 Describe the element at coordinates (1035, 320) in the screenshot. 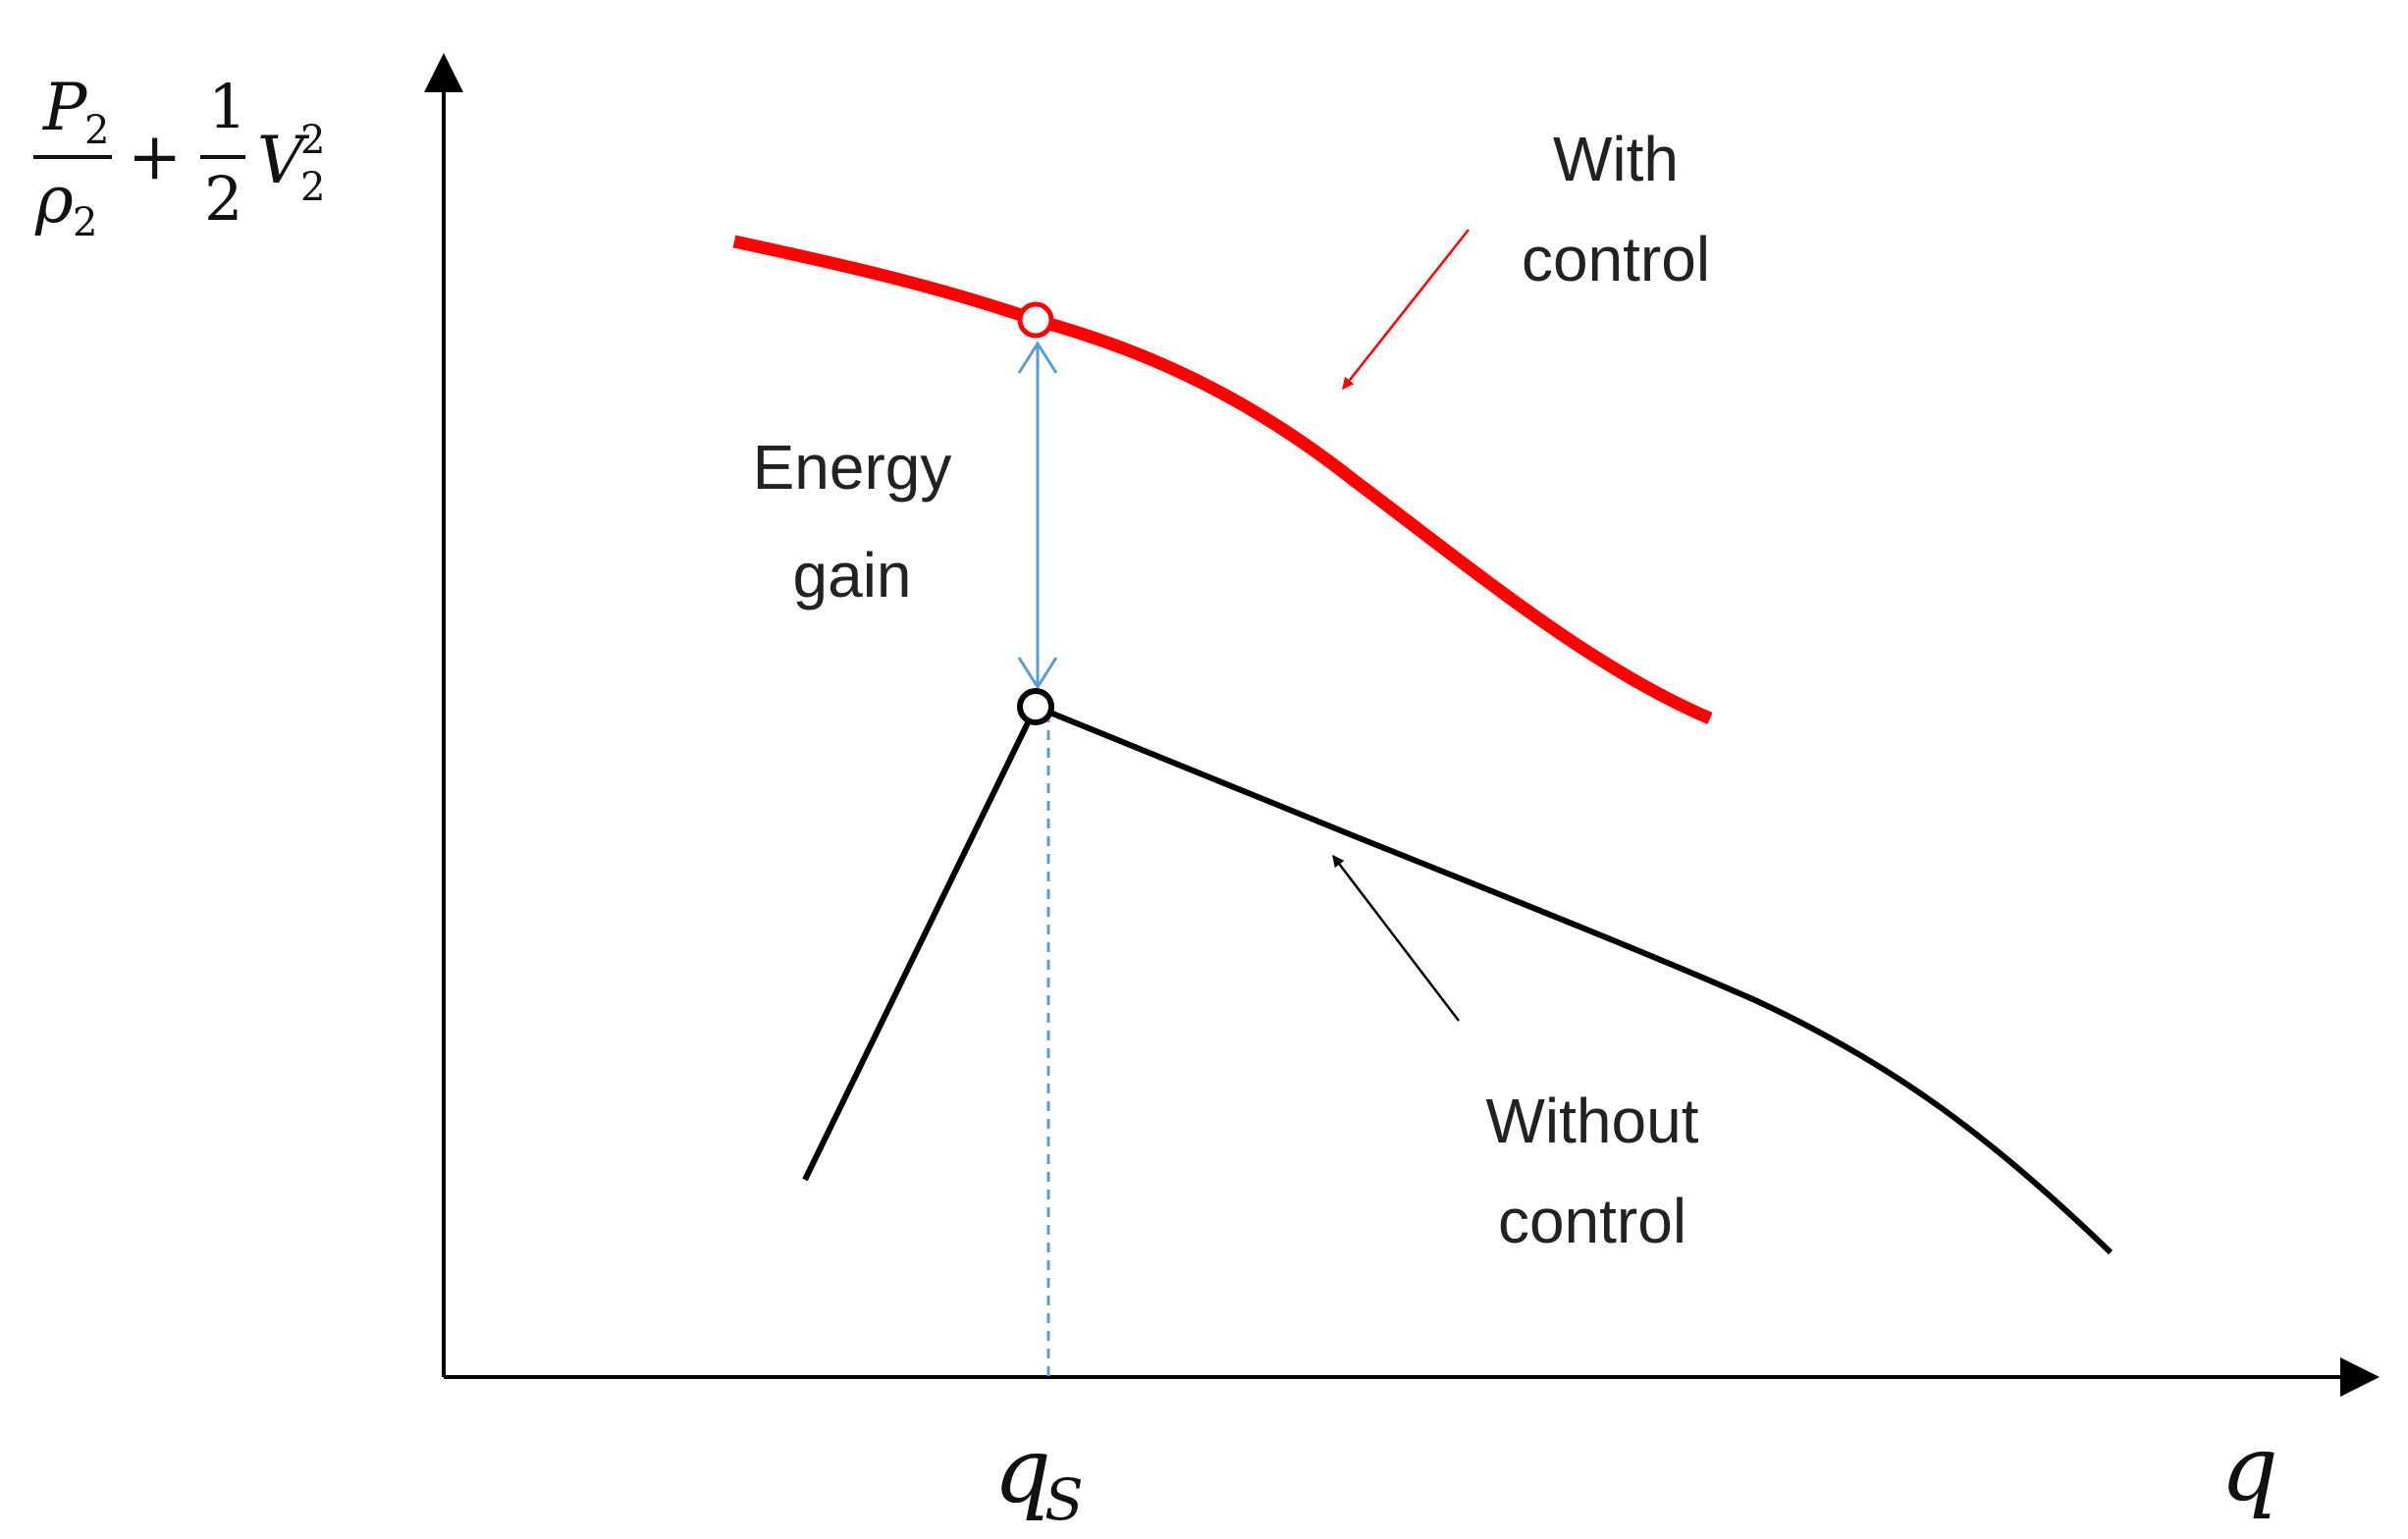

I see `with-control-point` at that location.